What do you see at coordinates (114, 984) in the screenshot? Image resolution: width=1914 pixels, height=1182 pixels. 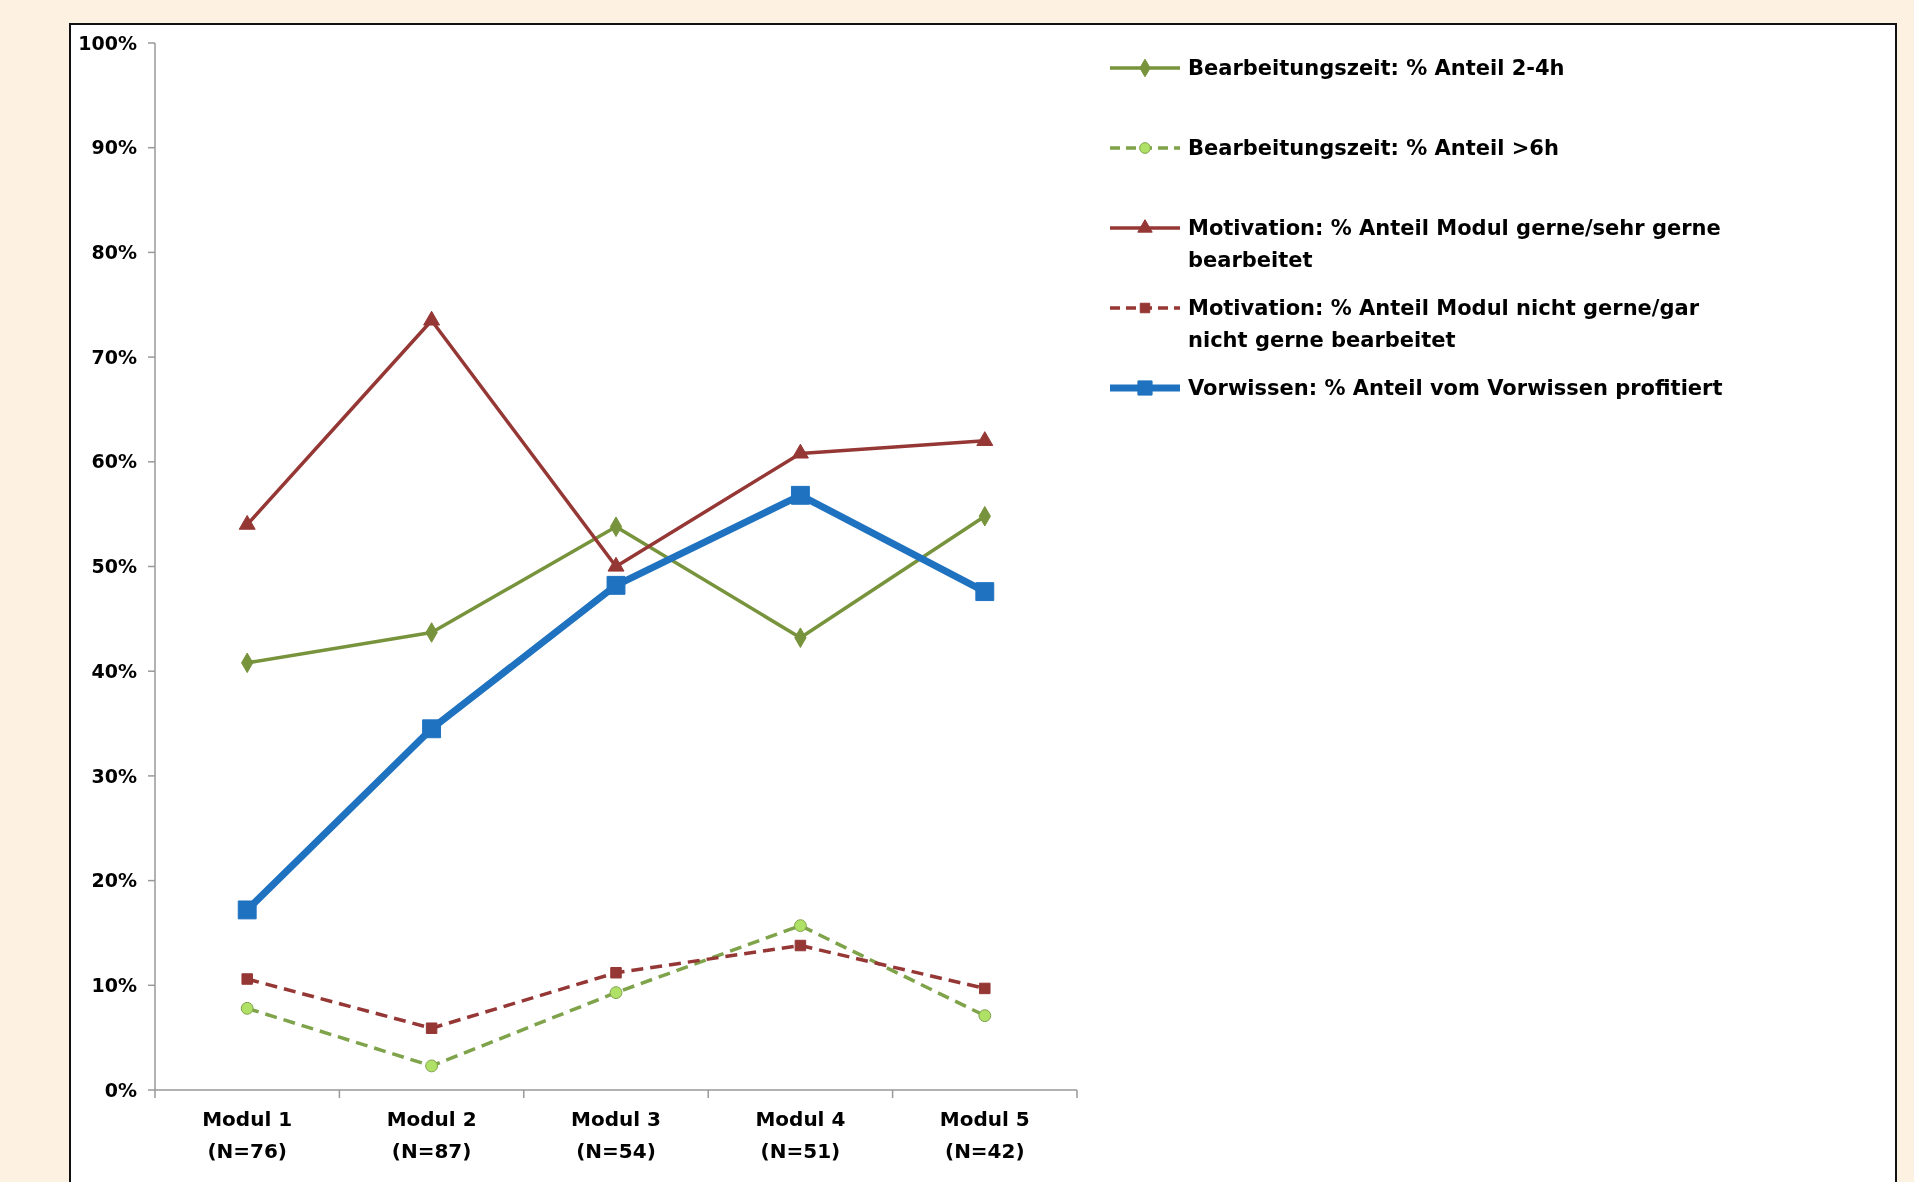 I see `y-tick-label: 10%` at bounding box center [114, 984].